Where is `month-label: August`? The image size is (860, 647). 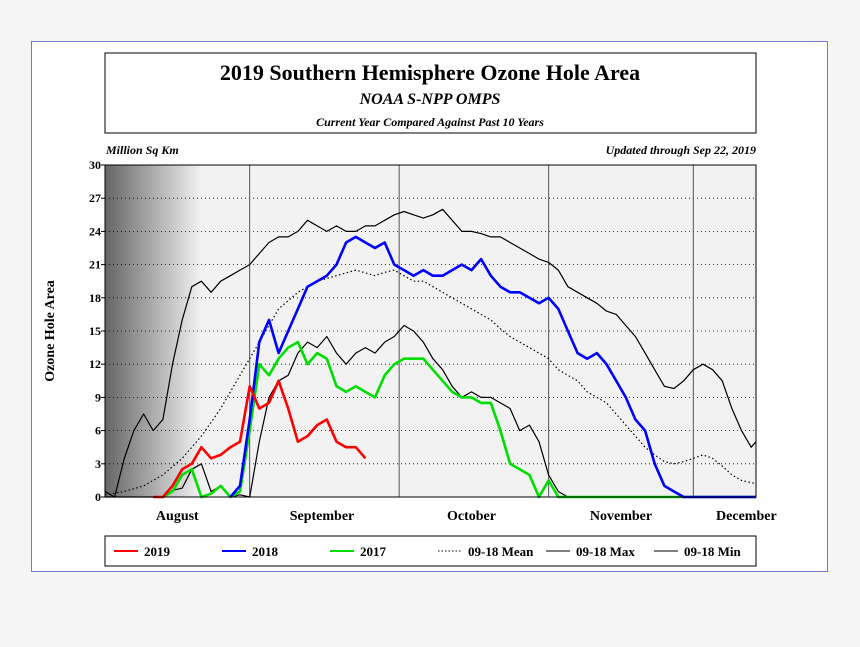 month-label: August is located at coordinates (177, 516).